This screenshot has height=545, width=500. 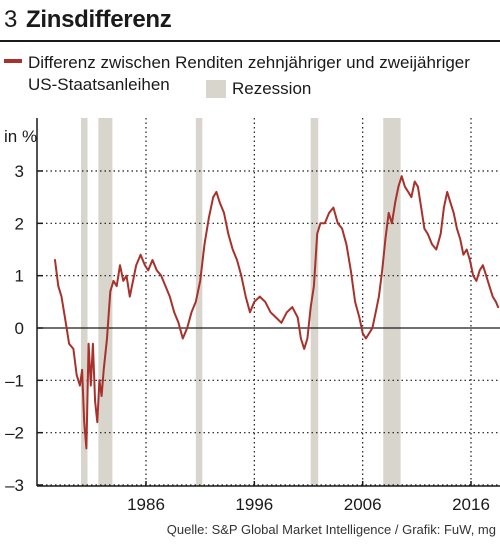 I want to click on y-tick-label: 3, so click(x=19, y=171).